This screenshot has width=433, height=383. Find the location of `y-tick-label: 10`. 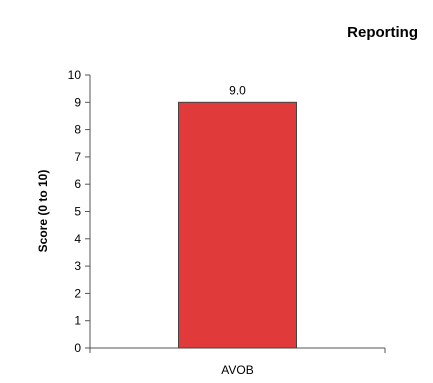

y-tick-label: 10 is located at coordinates (75, 75).